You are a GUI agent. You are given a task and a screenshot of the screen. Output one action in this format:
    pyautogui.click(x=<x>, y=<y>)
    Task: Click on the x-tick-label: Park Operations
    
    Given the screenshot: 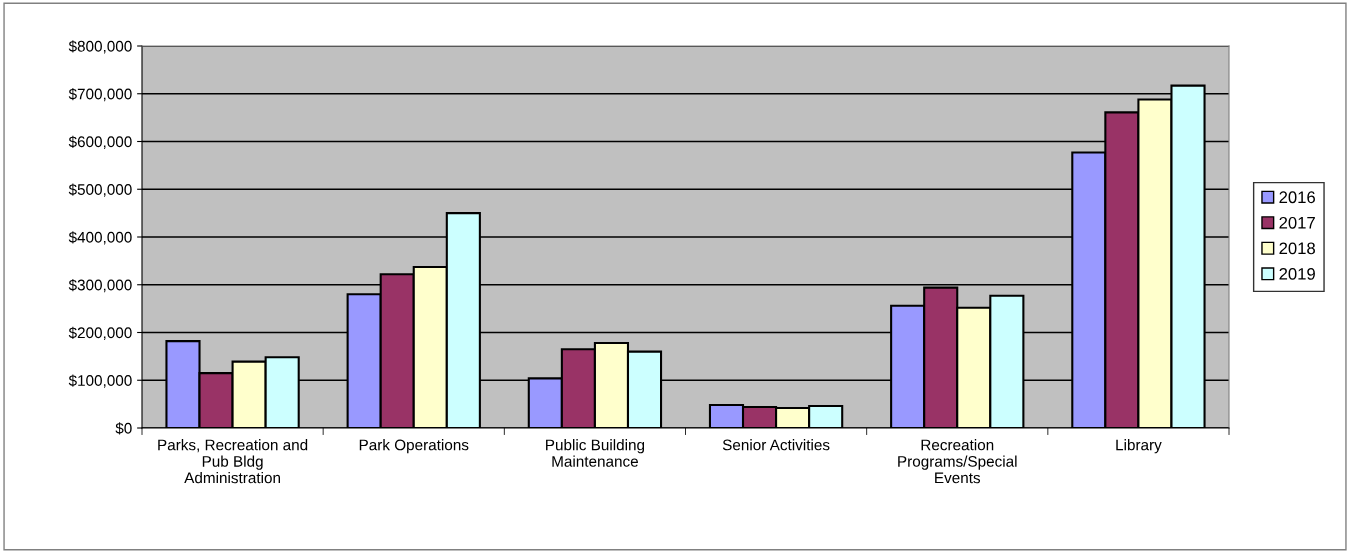 What is the action you would take?
    pyautogui.click(x=414, y=446)
    